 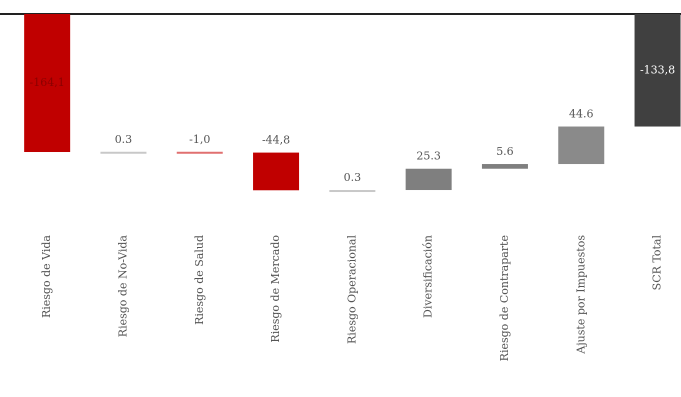 I want to click on x-tick-label: SCR Total, so click(x=657, y=263).